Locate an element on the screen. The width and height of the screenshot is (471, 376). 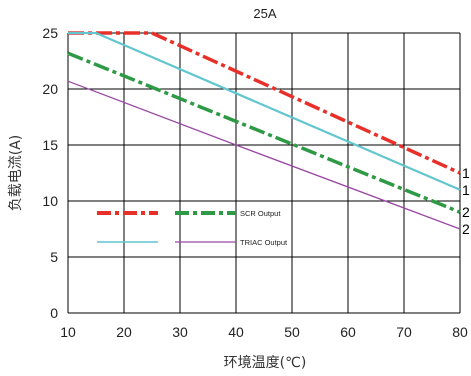
x-tick-label-6: 70 is located at coordinates (404, 332).